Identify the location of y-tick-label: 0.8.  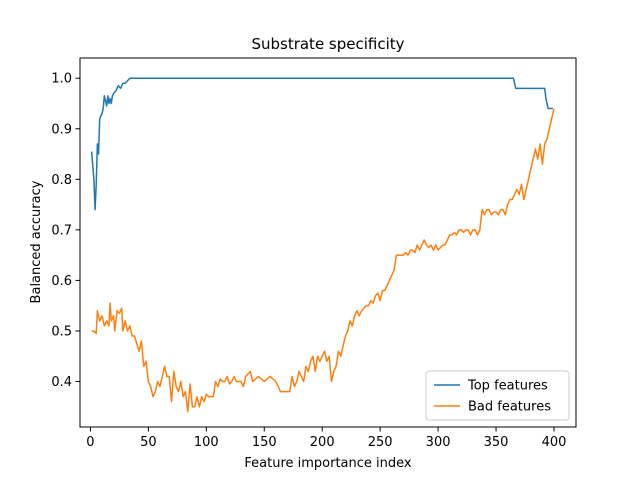
(61, 180).